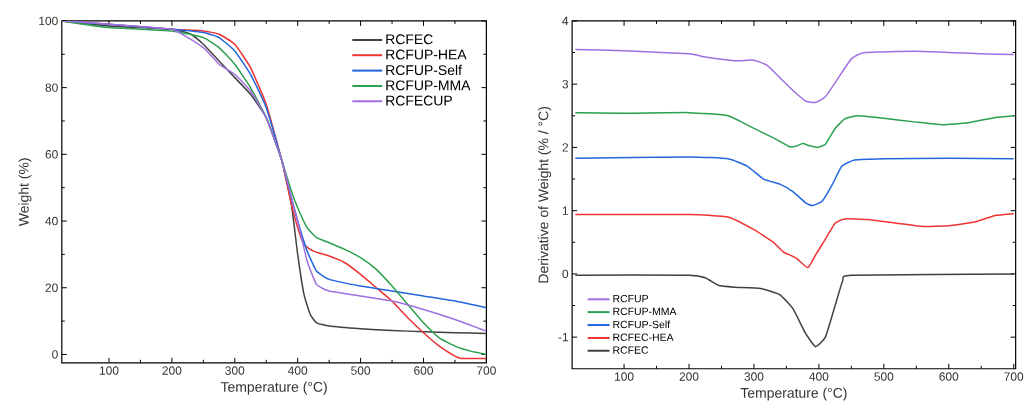 This screenshot has width=1027, height=418. Describe the element at coordinates (631, 299) in the screenshot. I see `legend-label: RCFUP` at that location.